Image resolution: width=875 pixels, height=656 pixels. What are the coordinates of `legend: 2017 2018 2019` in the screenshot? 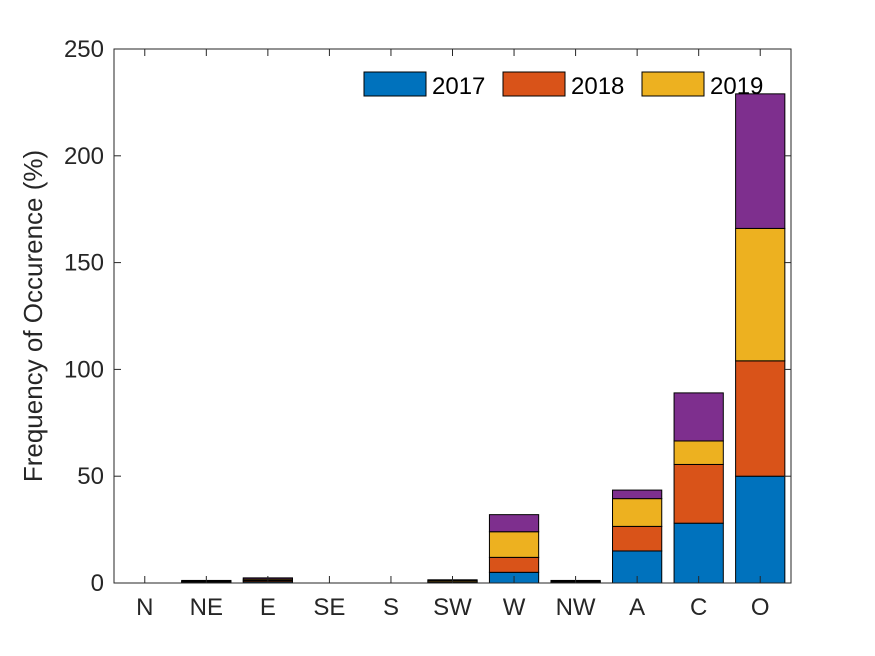 It's located at (563, 85).